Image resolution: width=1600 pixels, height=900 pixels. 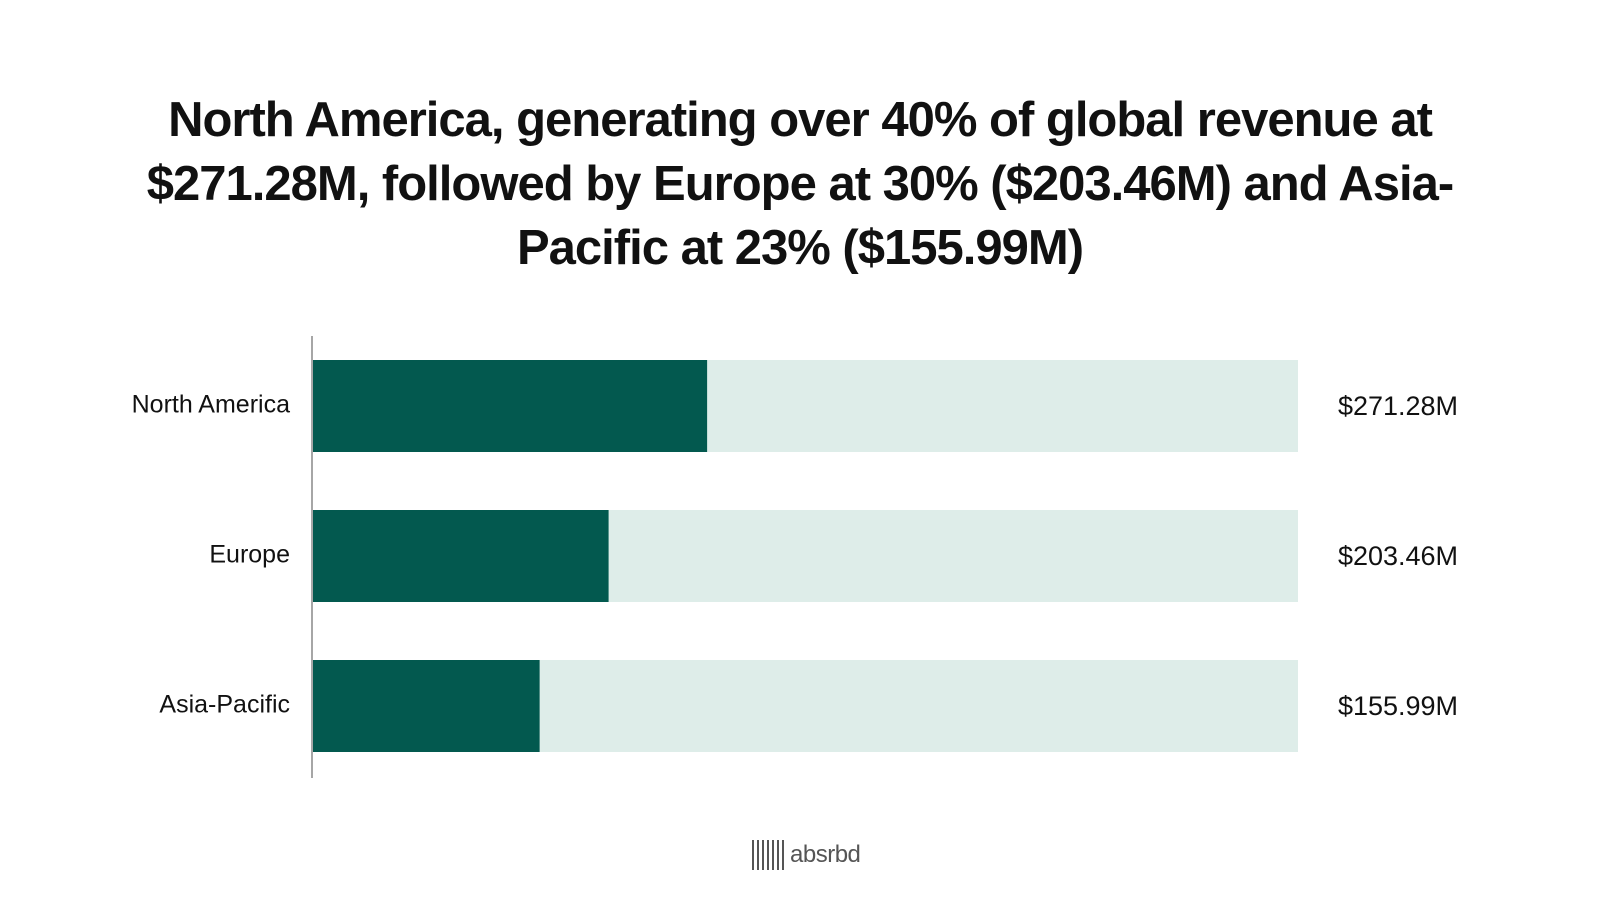 I want to click on value-label-europe: $203.46M, so click(x=1398, y=556).